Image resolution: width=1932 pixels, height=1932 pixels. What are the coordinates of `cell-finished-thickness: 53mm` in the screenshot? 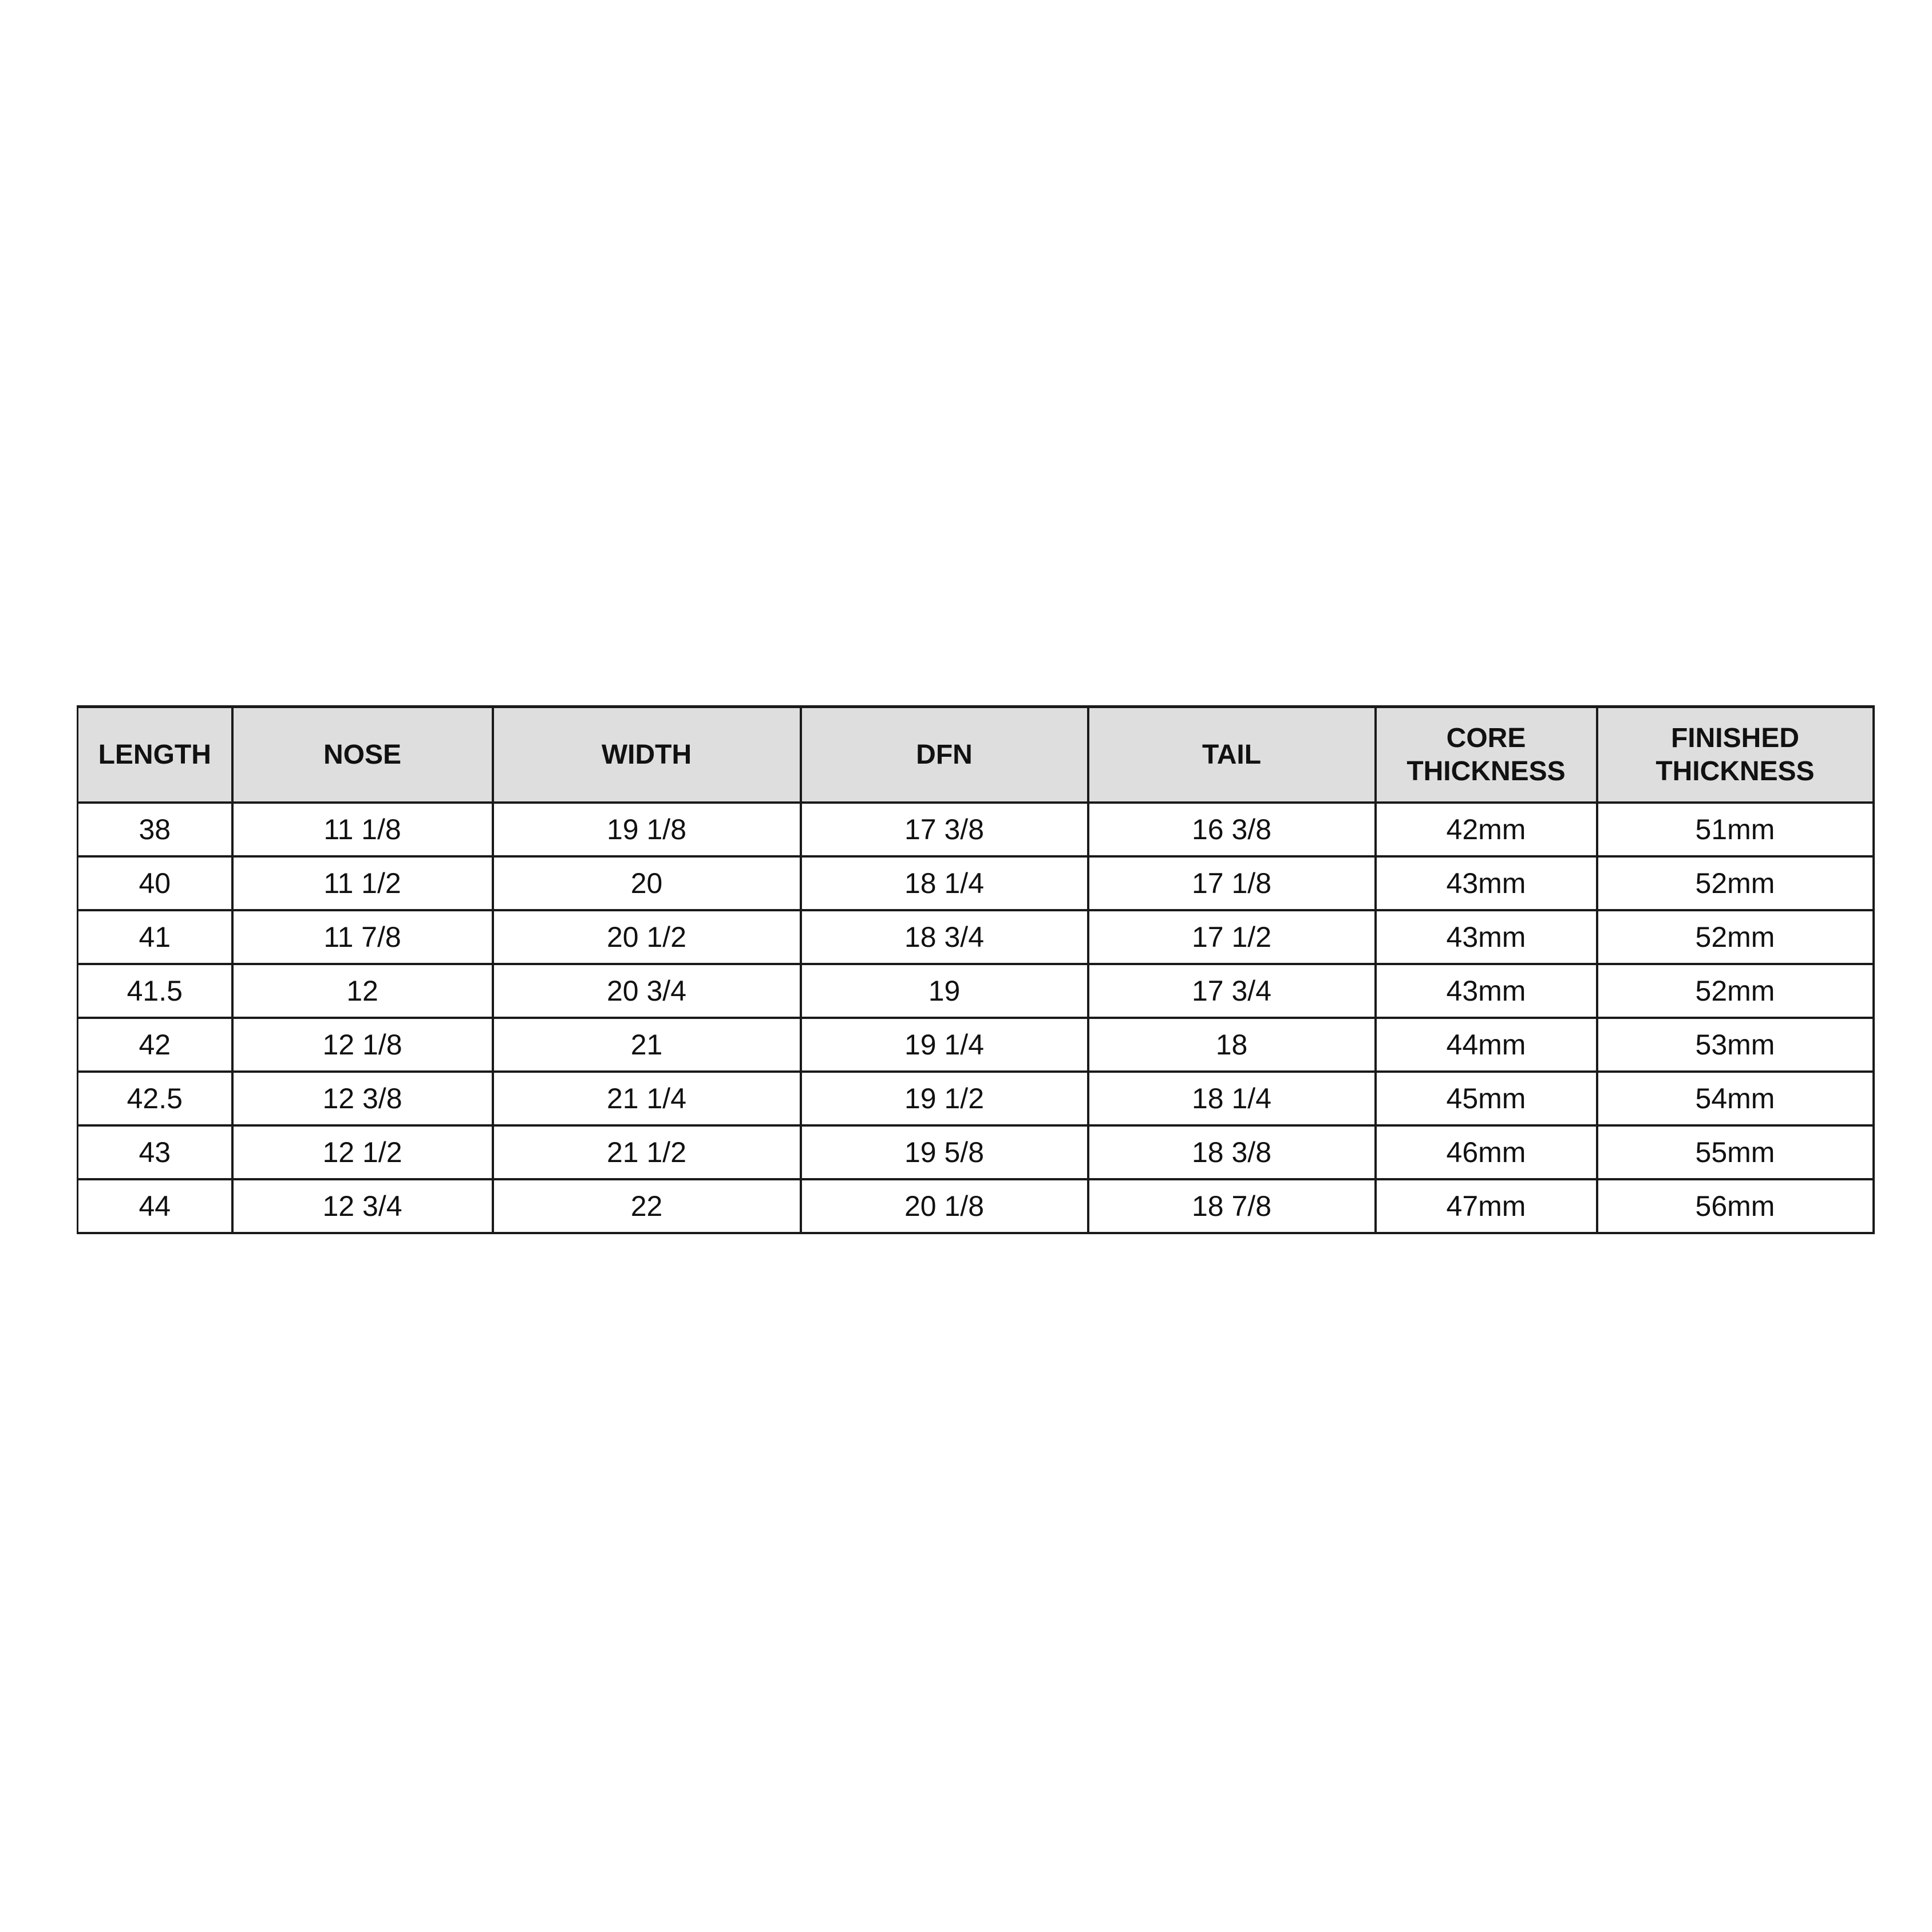 It's located at (1735, 1045).